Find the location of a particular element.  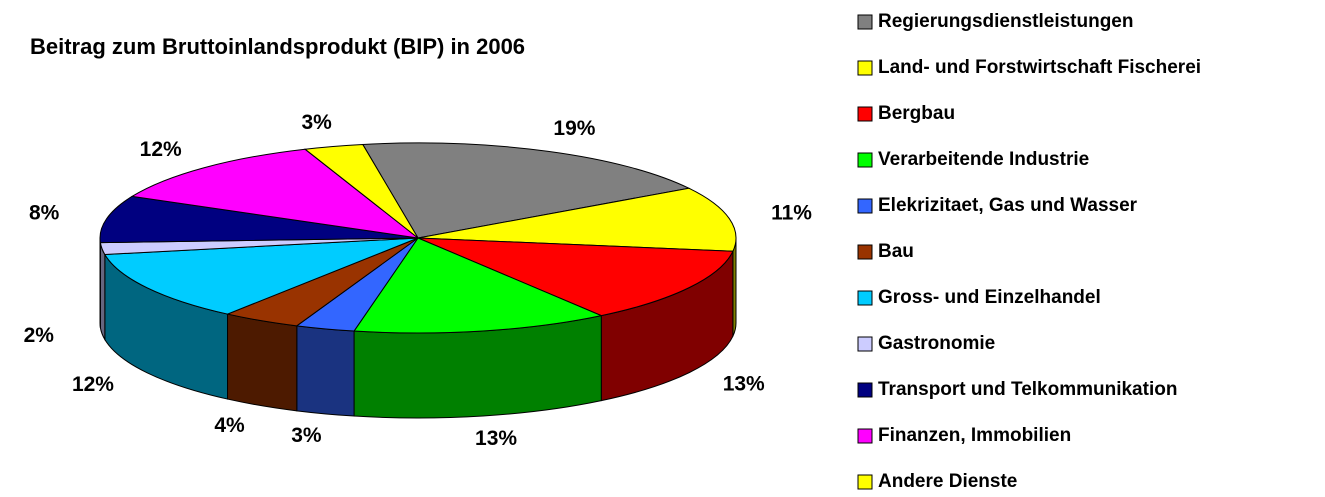

data-label: 19% is located at coordinates (574, 128).